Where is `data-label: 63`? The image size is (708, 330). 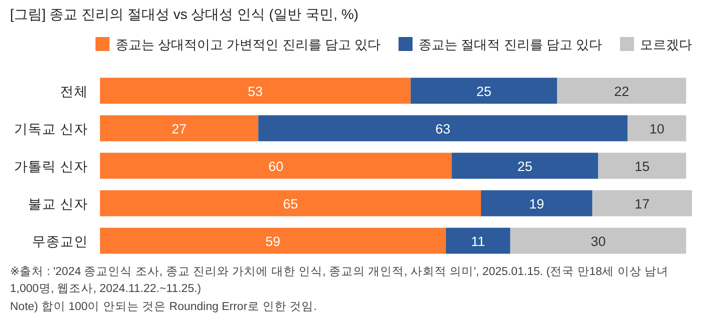
data-label: 63 is located at coordinates (442, 128).